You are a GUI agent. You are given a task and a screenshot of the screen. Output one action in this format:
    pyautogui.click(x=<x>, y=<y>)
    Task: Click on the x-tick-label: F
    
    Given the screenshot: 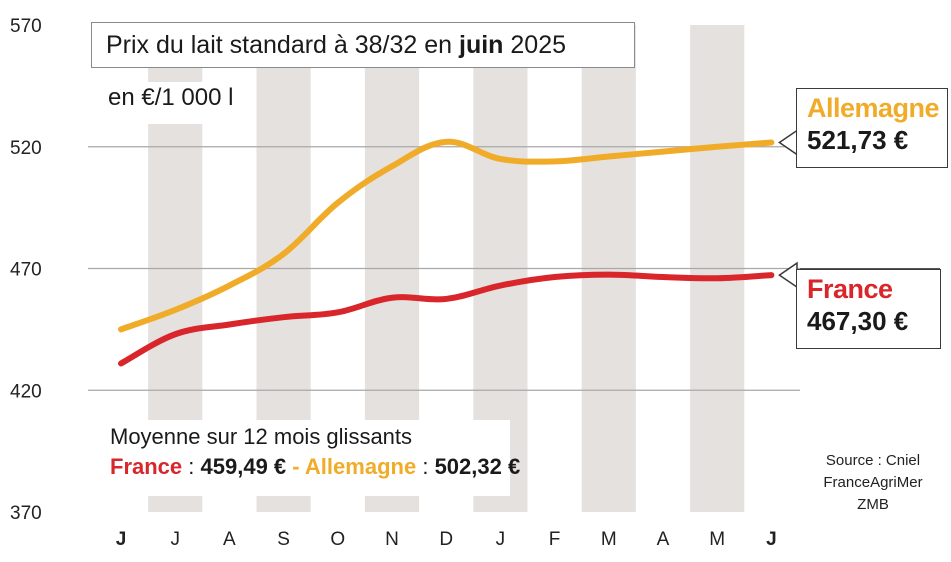 What is the action you would take?
    pyautogui.click(x=555, y=539)
    